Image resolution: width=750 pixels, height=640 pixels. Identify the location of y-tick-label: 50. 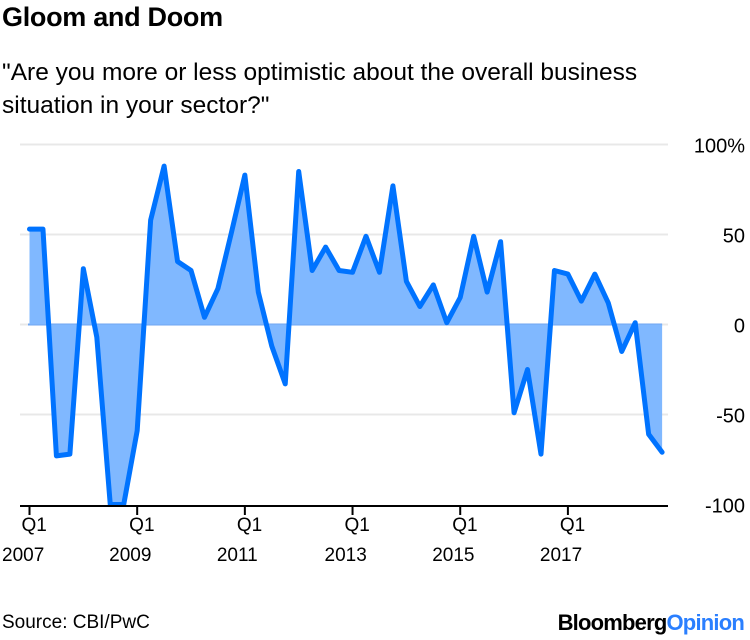
(734, 237).